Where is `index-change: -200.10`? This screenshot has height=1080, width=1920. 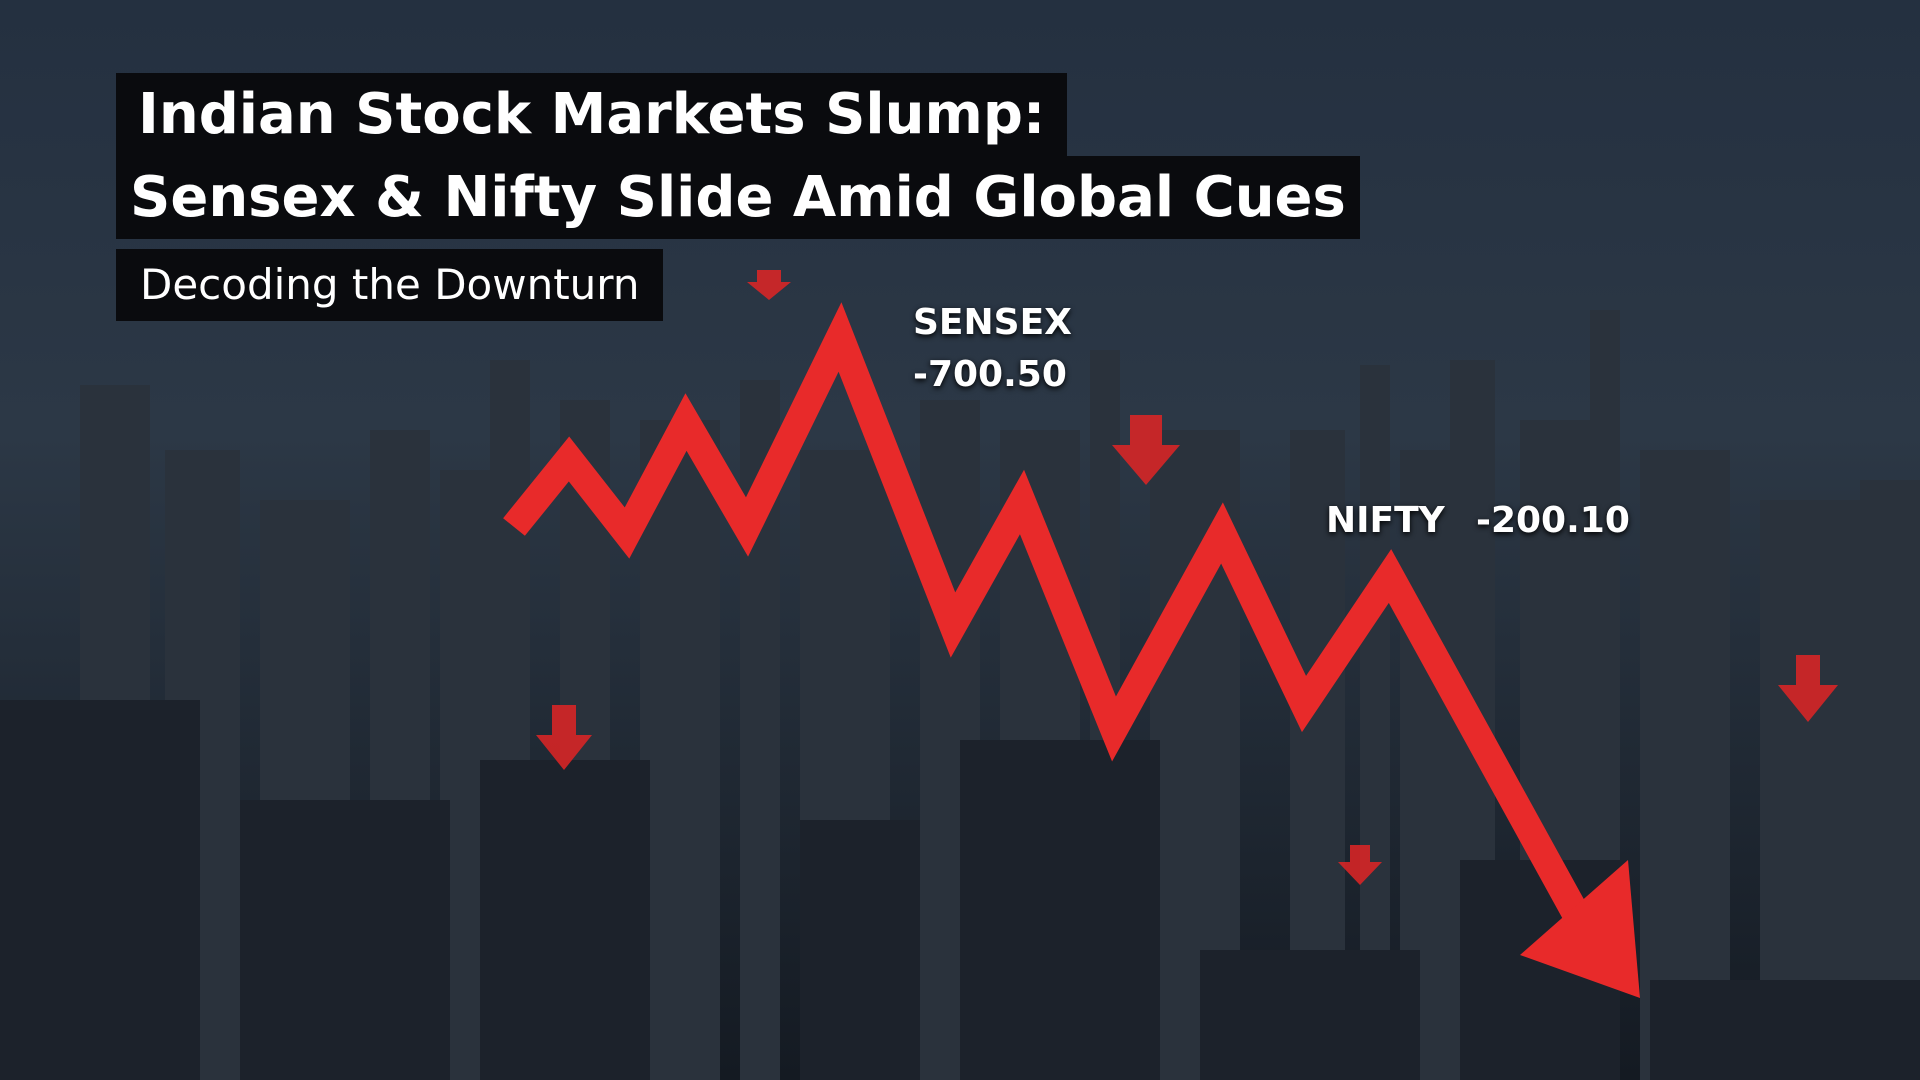
index-change: -200.10 is located at coordinates (1553, 520).